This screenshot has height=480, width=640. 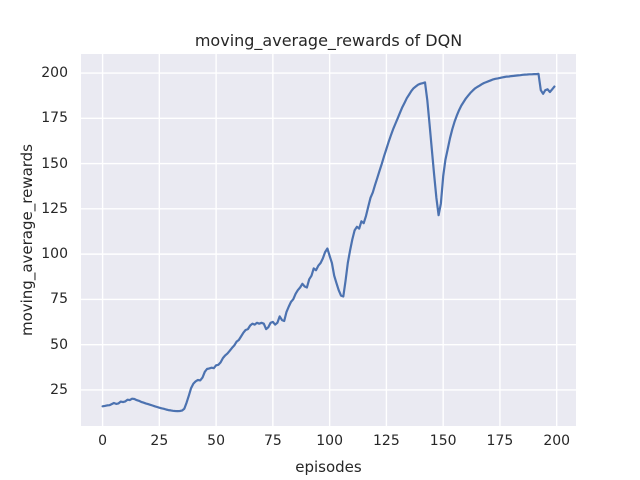 What do you see at coordinates (329, 441) in the screenshot?
I see `x-tick-label: 100` at bounding box center [329, 441].